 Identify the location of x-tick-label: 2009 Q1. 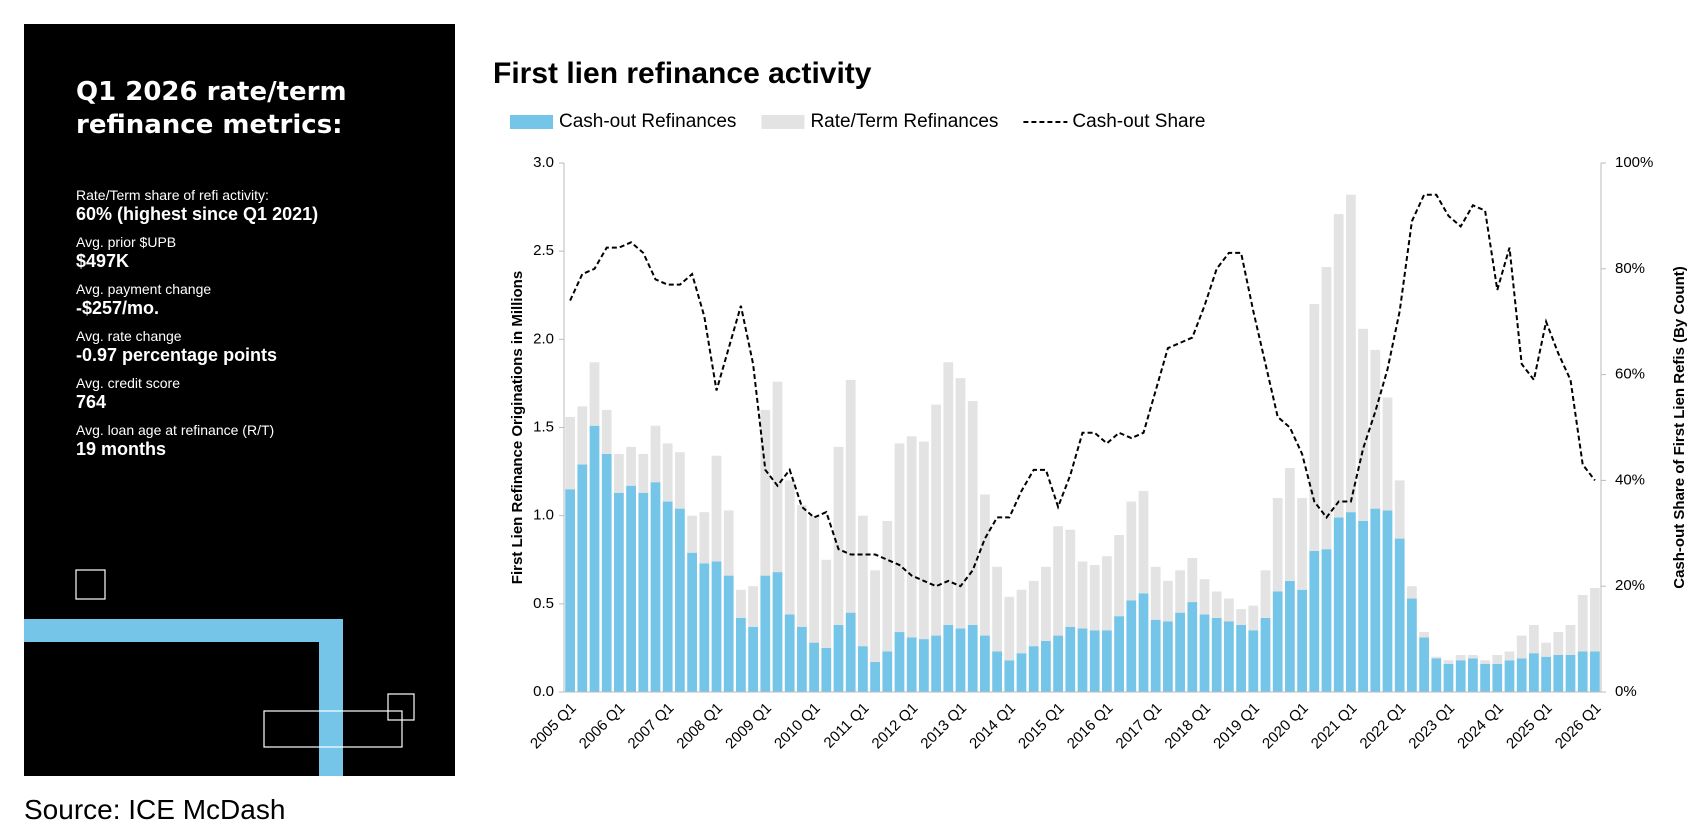
(748, 726).